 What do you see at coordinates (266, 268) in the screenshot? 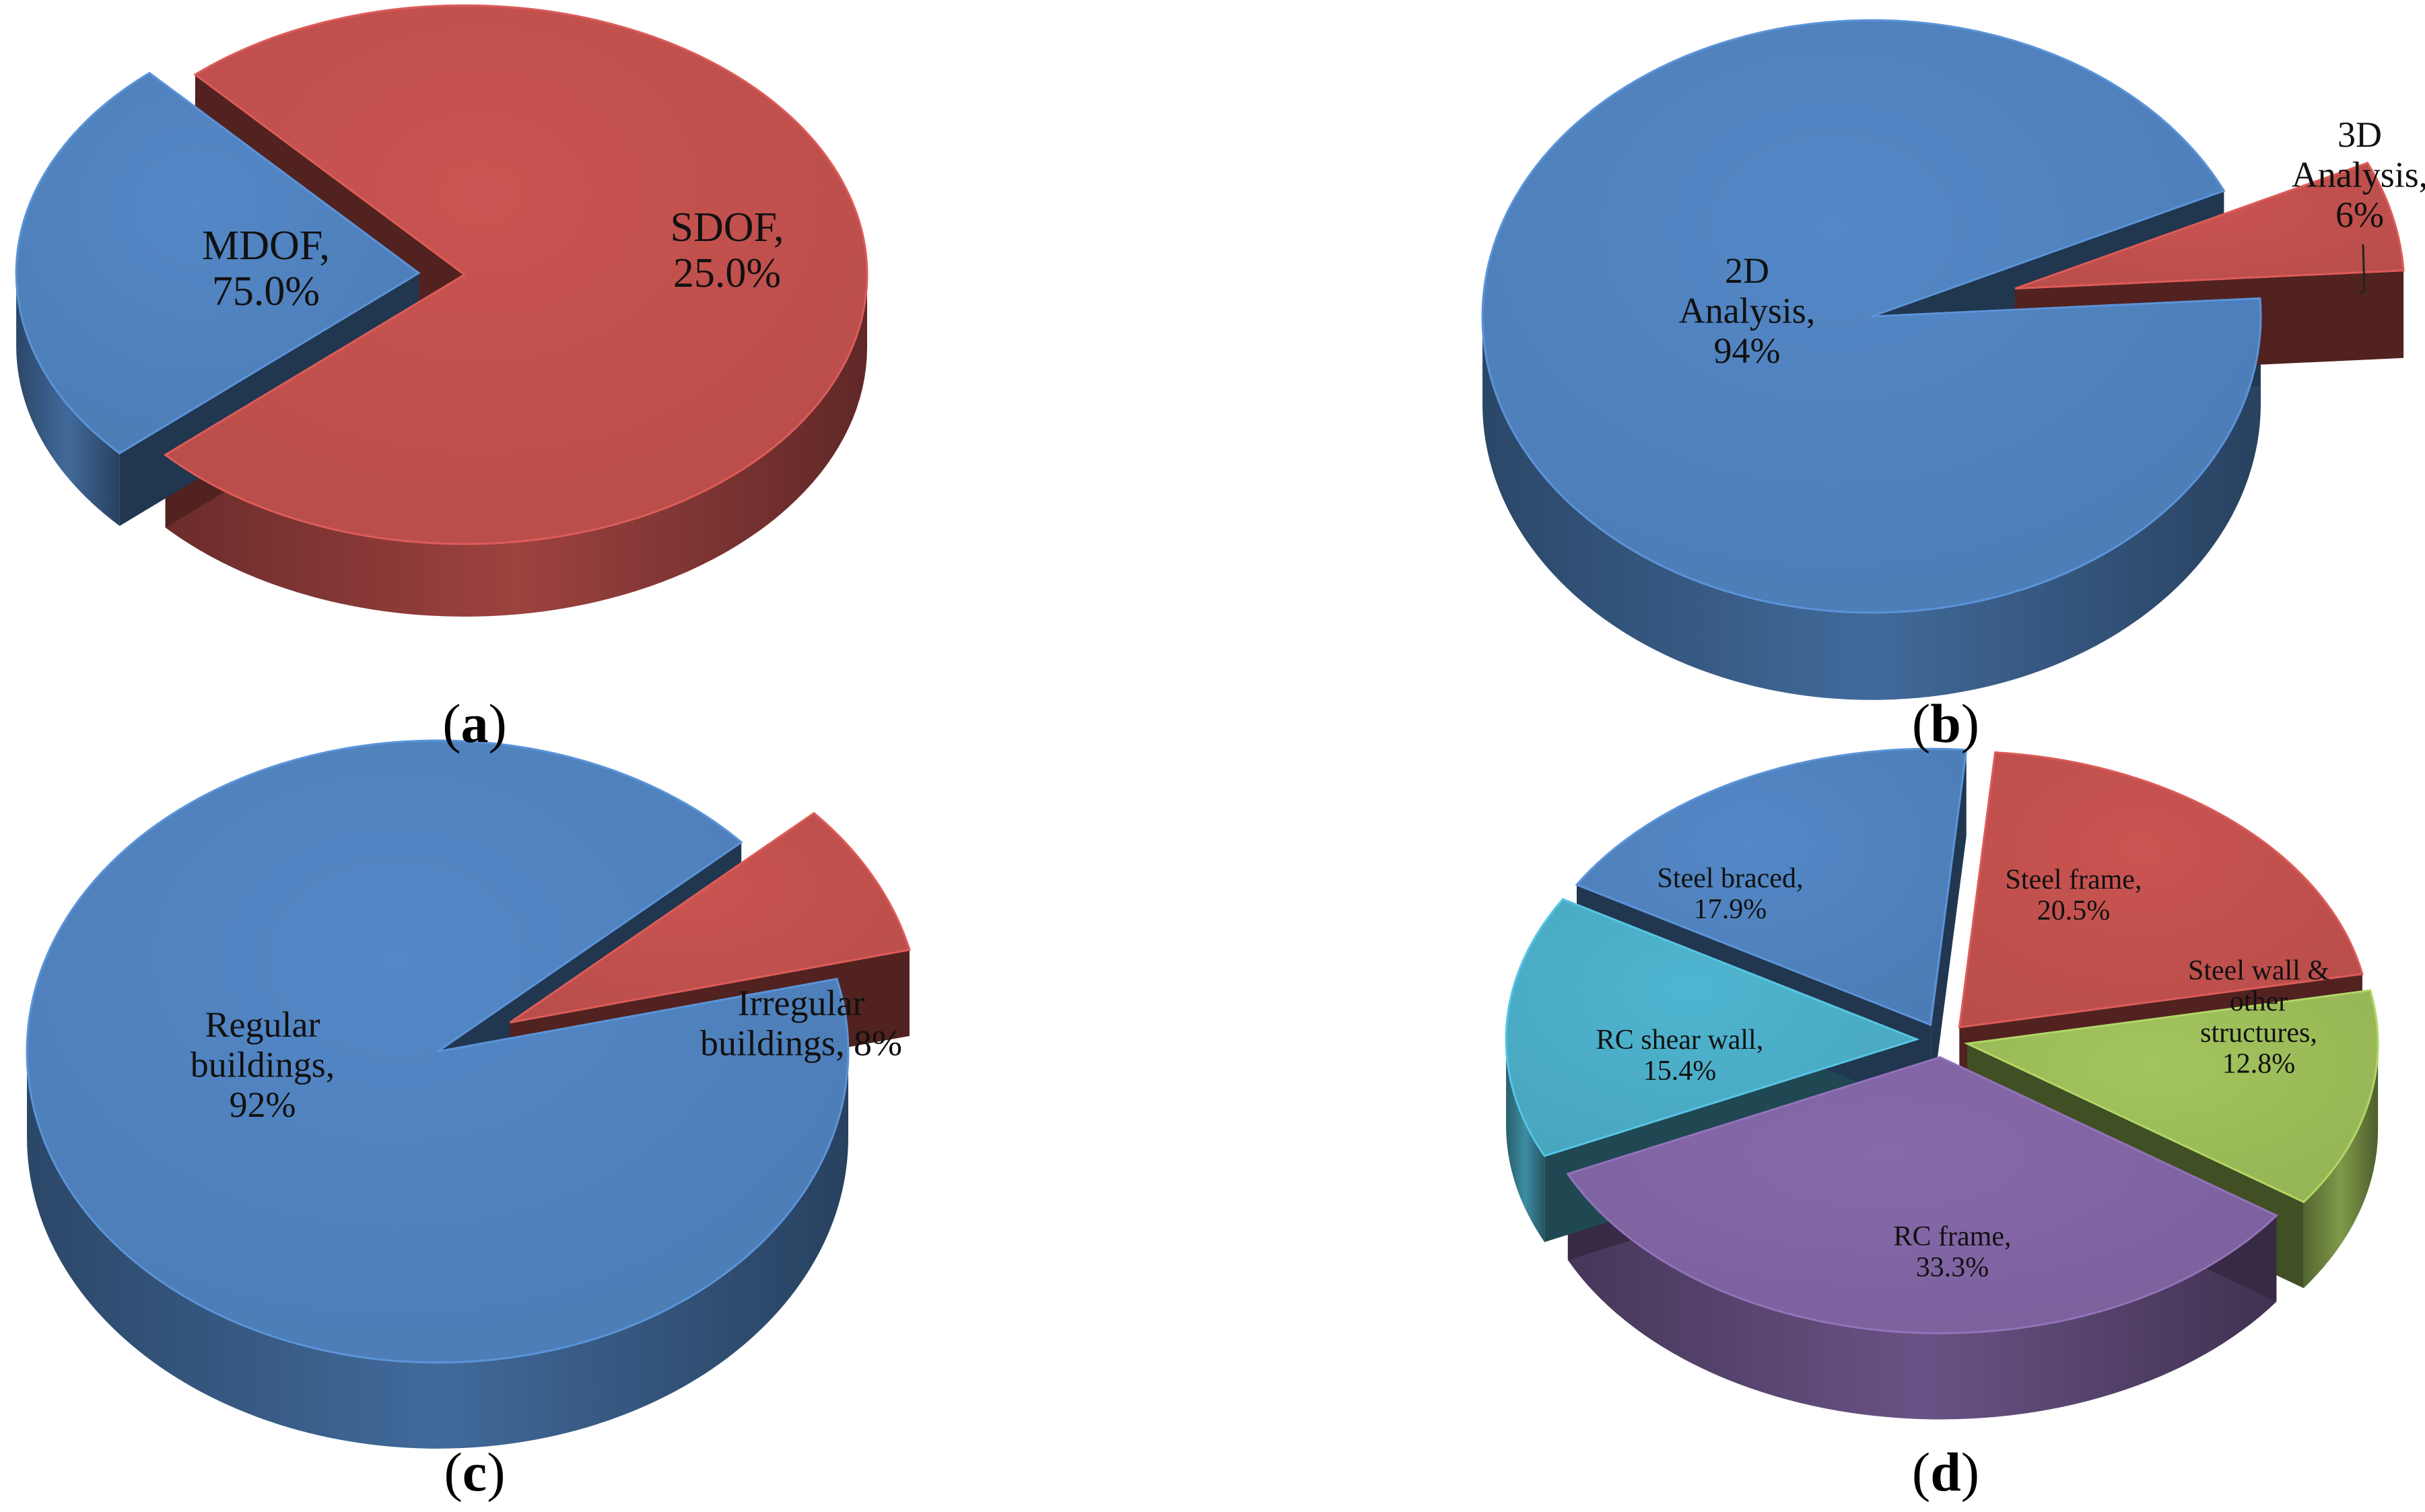
I see `pie-a-label-0: MDOF, 75.0%` at bounding box center [266, 268].